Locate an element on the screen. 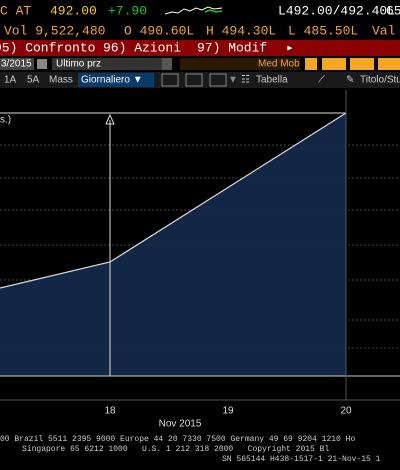 The image size is (400, 470). x-tick-label: 20 is located at coordinates (346, 411).